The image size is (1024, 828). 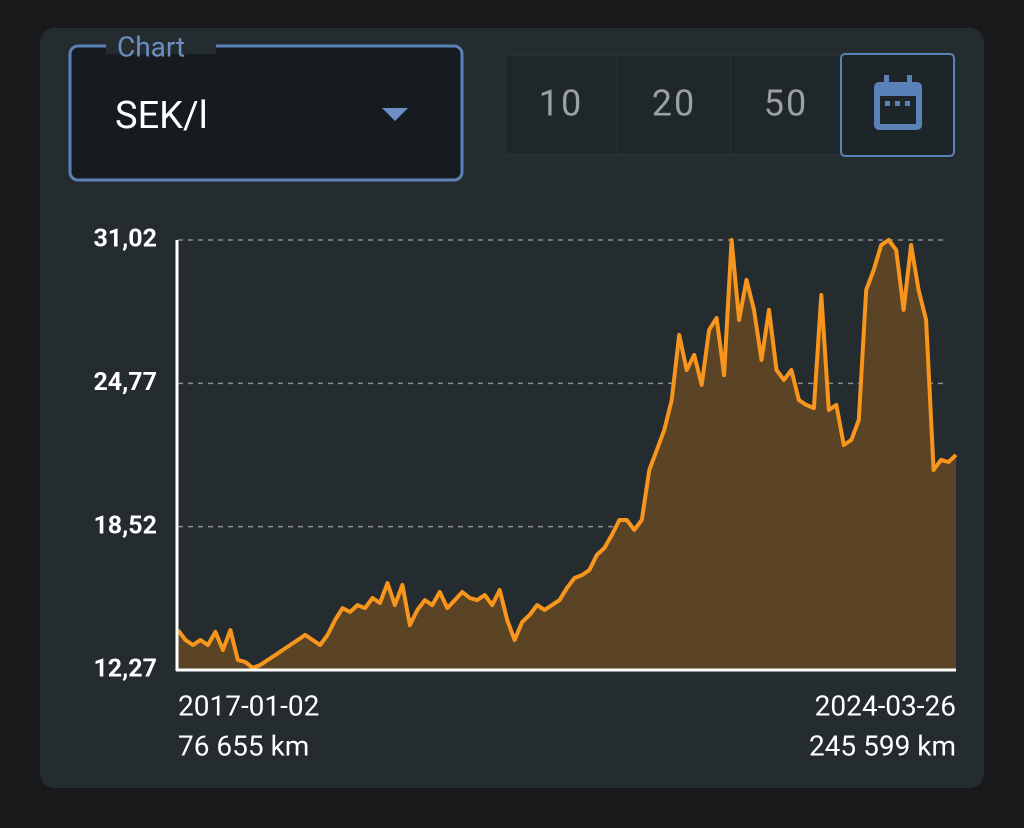 I want to click on y-tick-label: 12,27, so click(x=125, y=669).